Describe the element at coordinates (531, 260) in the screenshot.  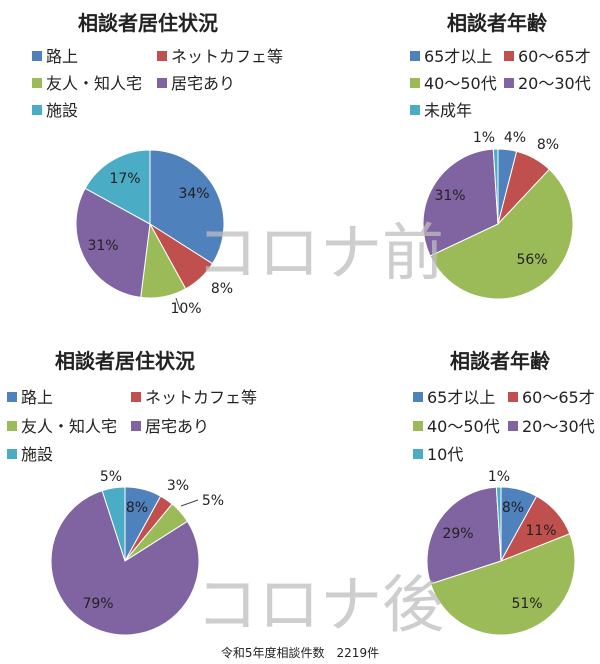
I see `data-label: 56%` at that location.